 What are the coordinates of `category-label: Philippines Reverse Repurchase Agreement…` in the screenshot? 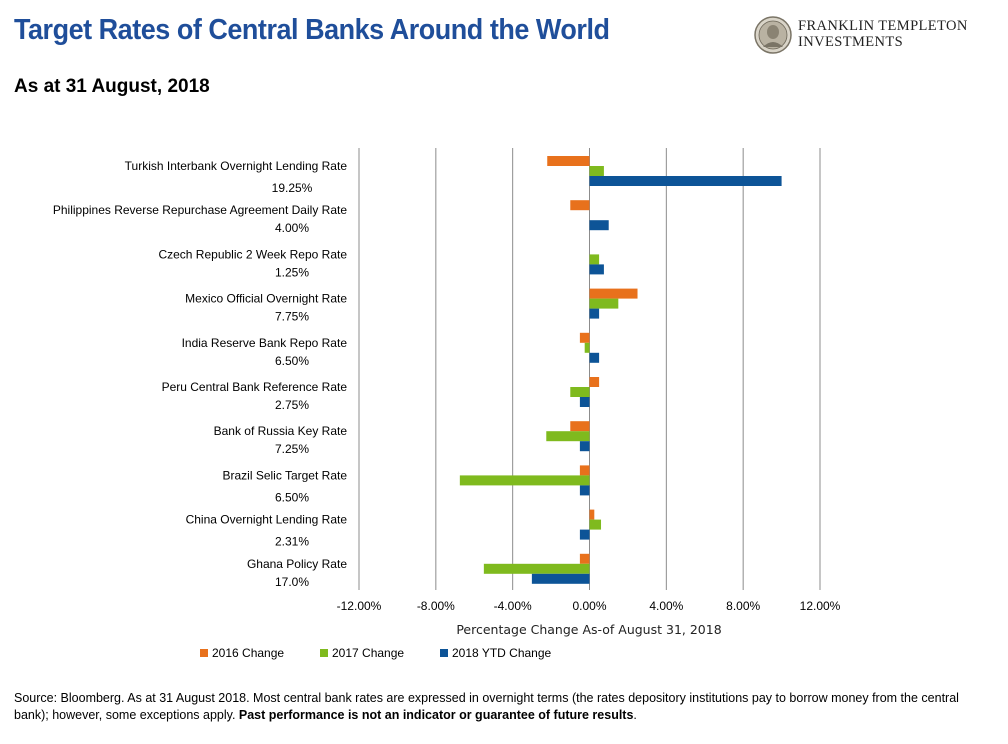 It's located at (200, 210).